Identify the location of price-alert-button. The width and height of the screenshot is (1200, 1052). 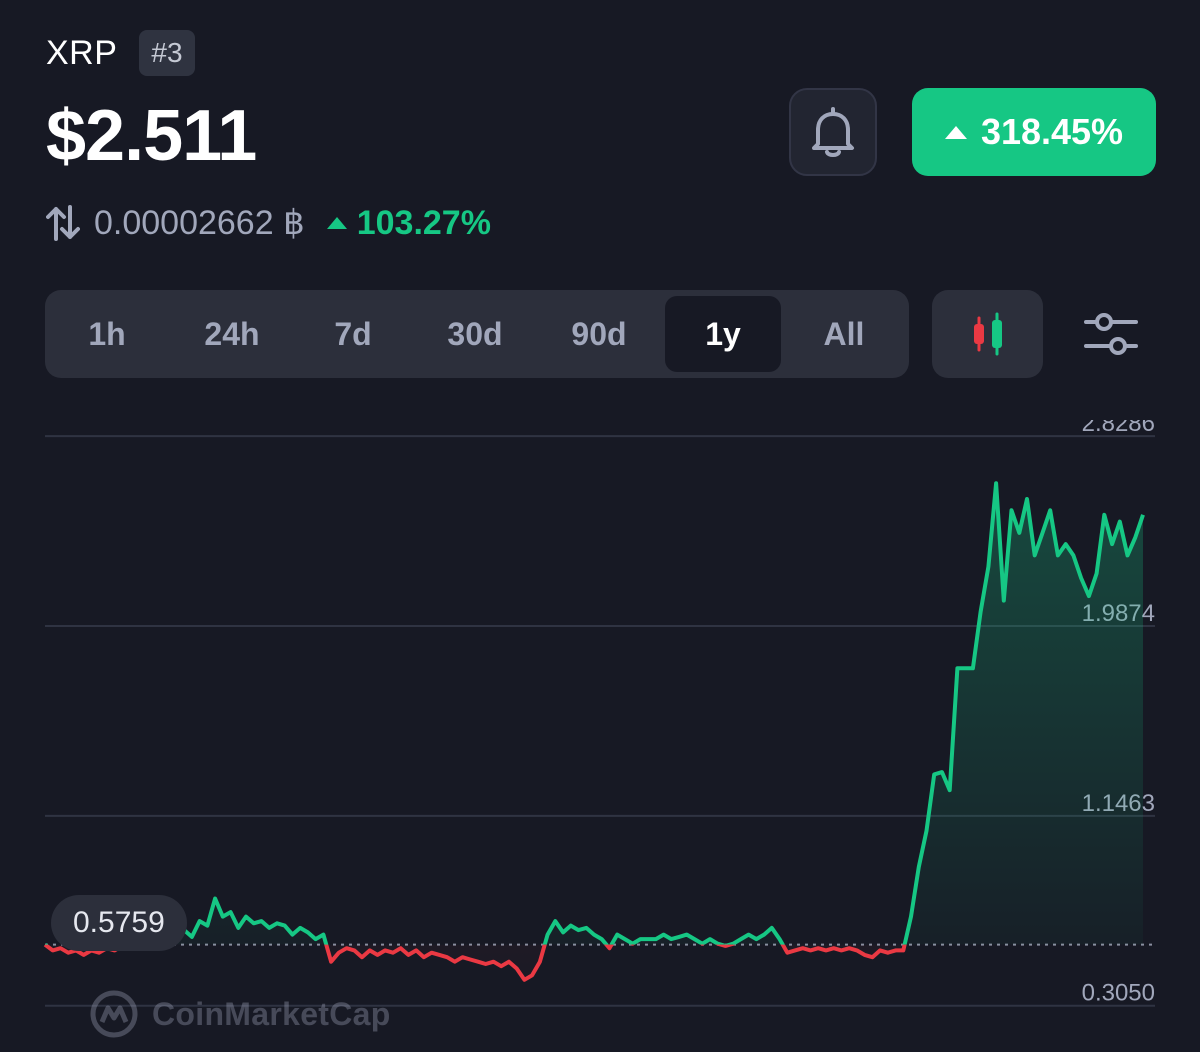
(833, 132).